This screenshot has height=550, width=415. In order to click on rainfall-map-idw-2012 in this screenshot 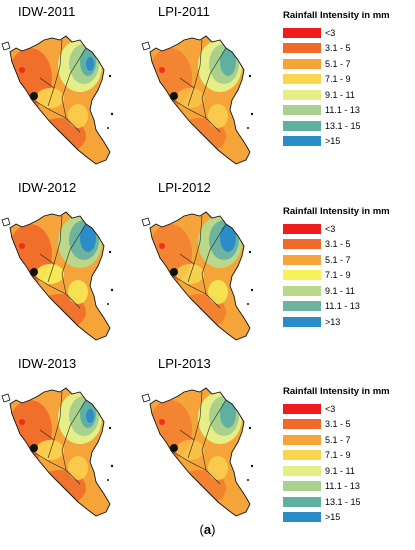, I will do `click(57, 276)`.